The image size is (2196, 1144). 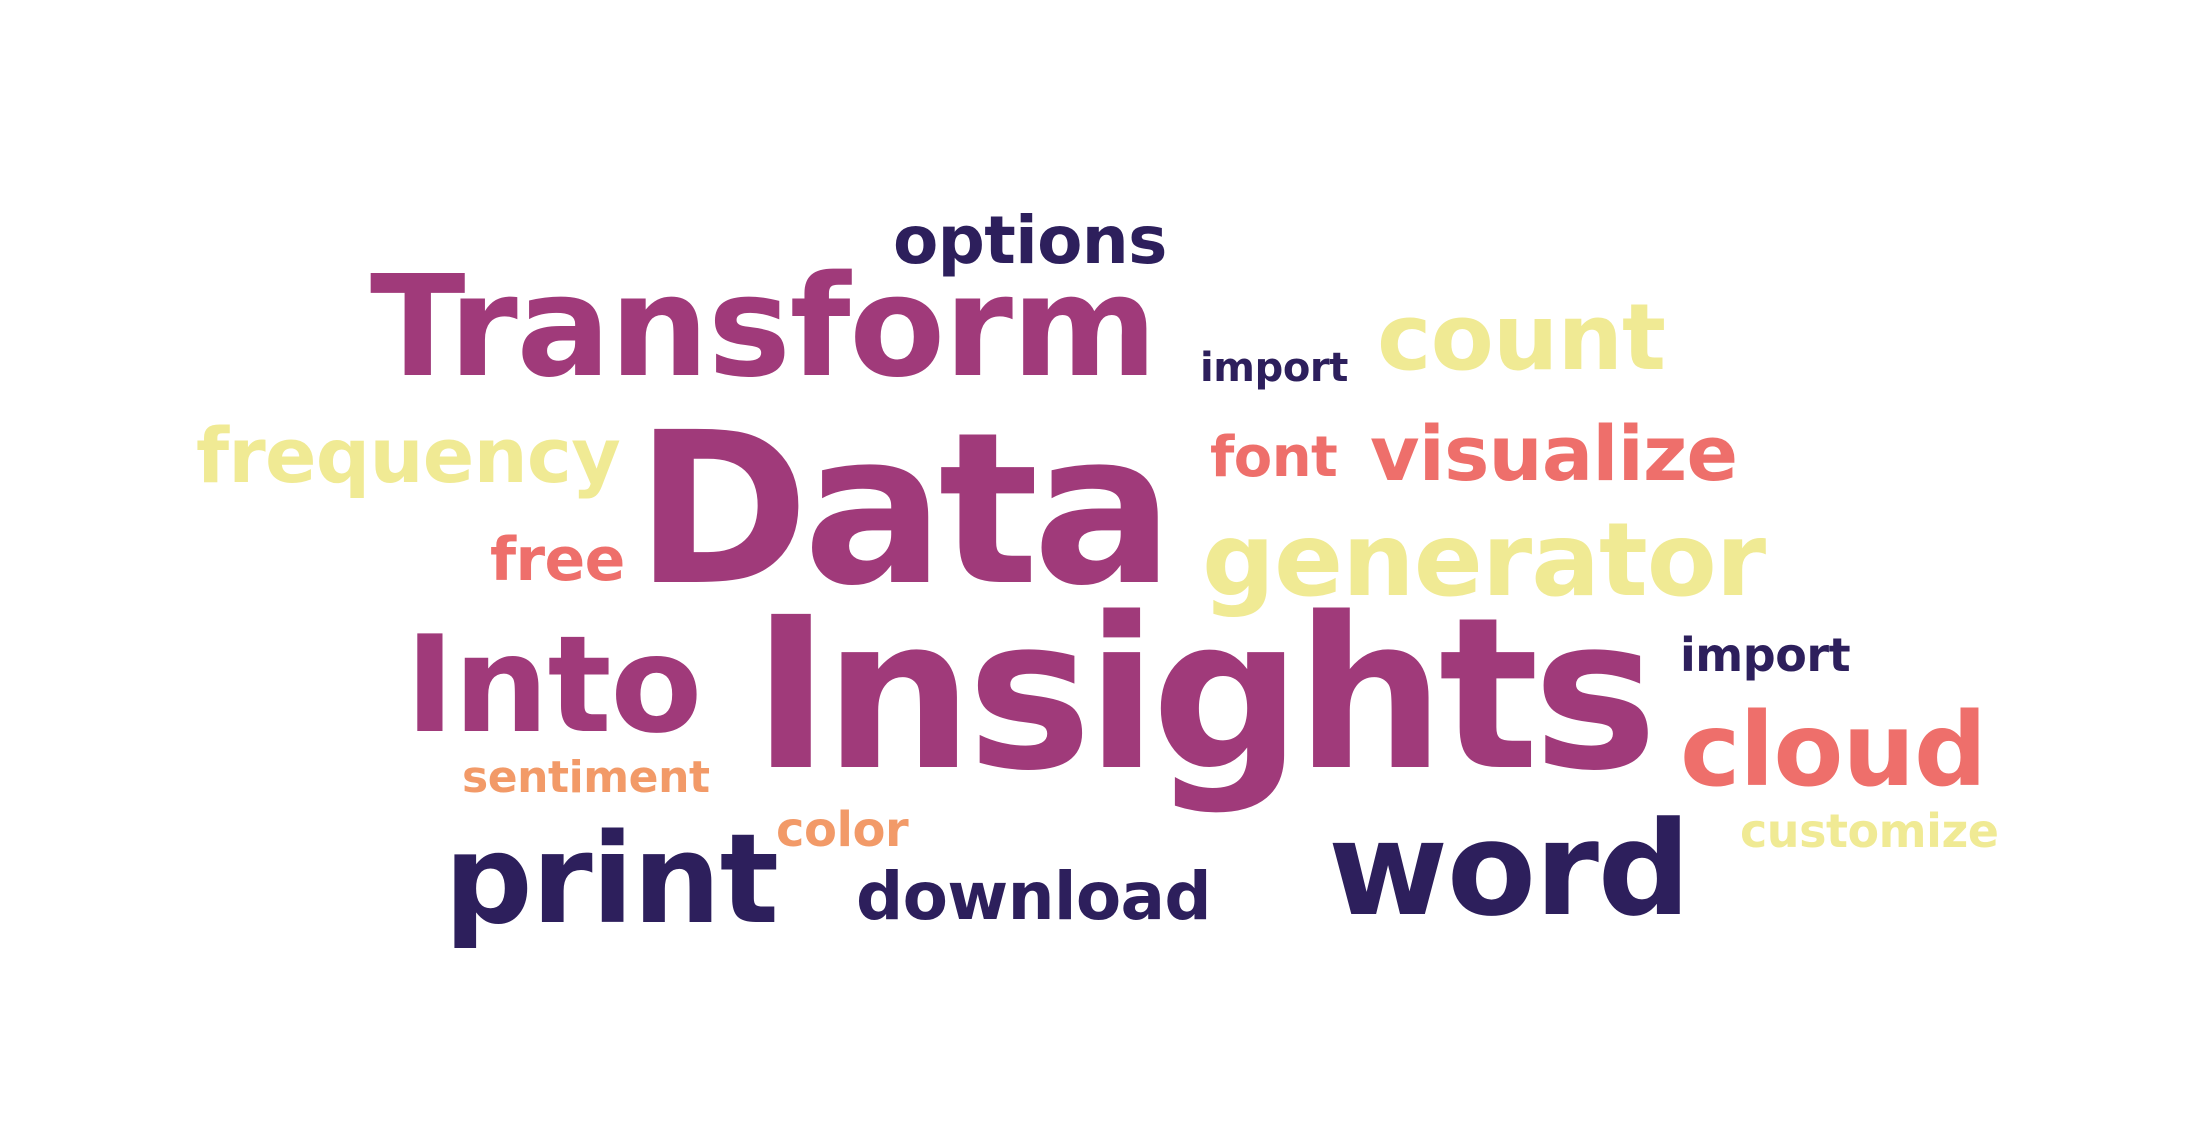 I want to click on word-customize: customize, so click(x=1869, y=831).